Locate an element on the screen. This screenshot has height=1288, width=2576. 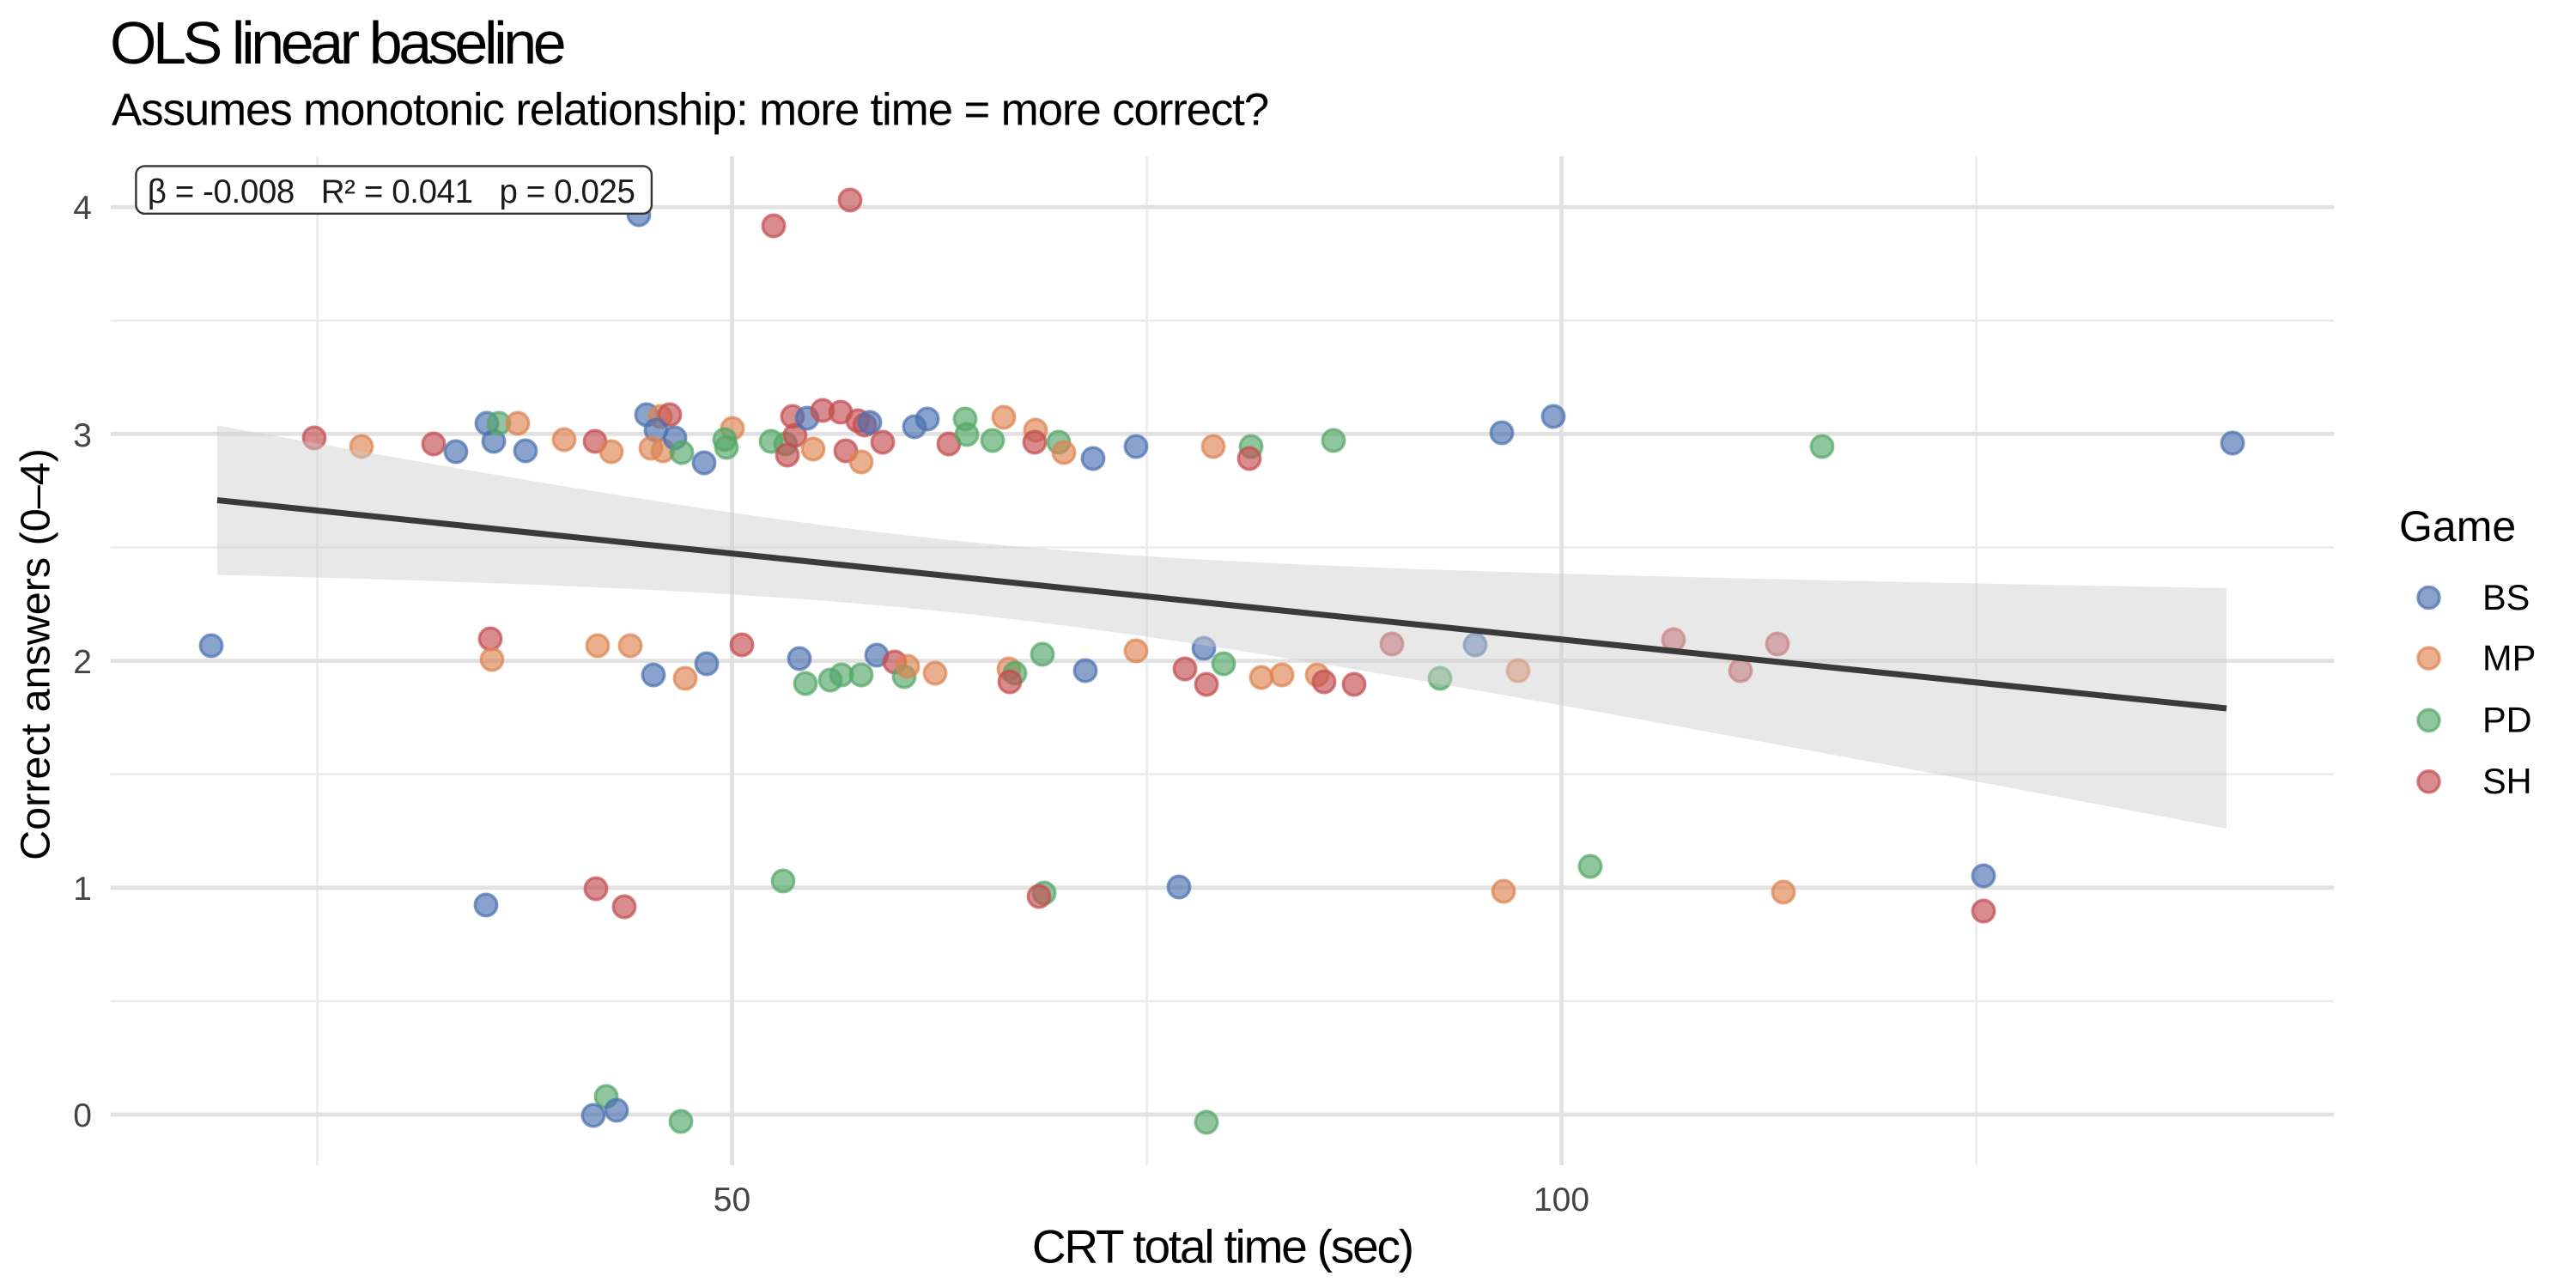
svg-text: MP is located at coordinates (2509, 657).